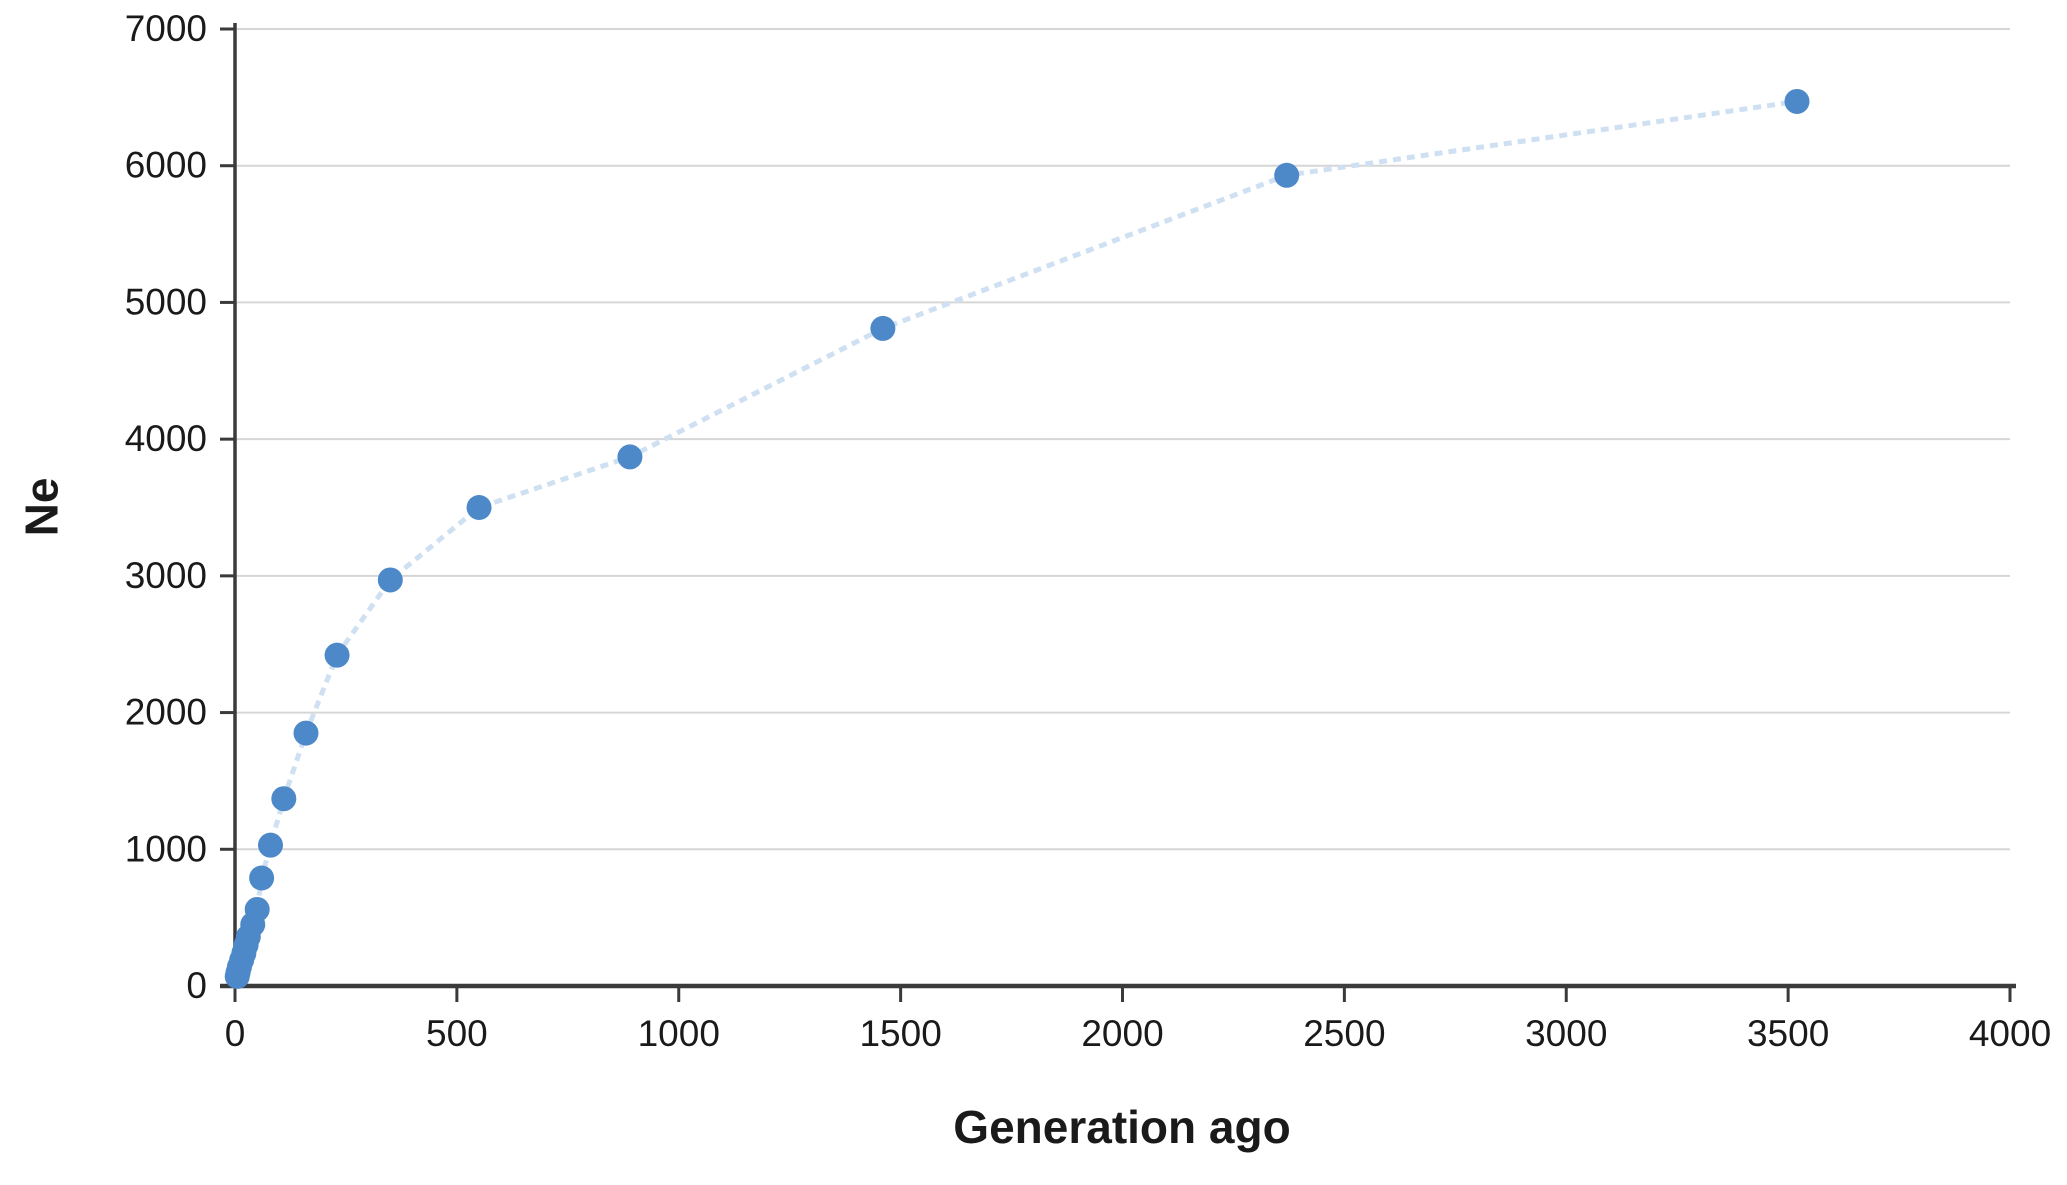 This screenshot has width=2067, height=1185. What do you see at coordinates (235, 1033) in the screenshot?
I see `x-tick-label: 0` at bounding box center [235, 1033].